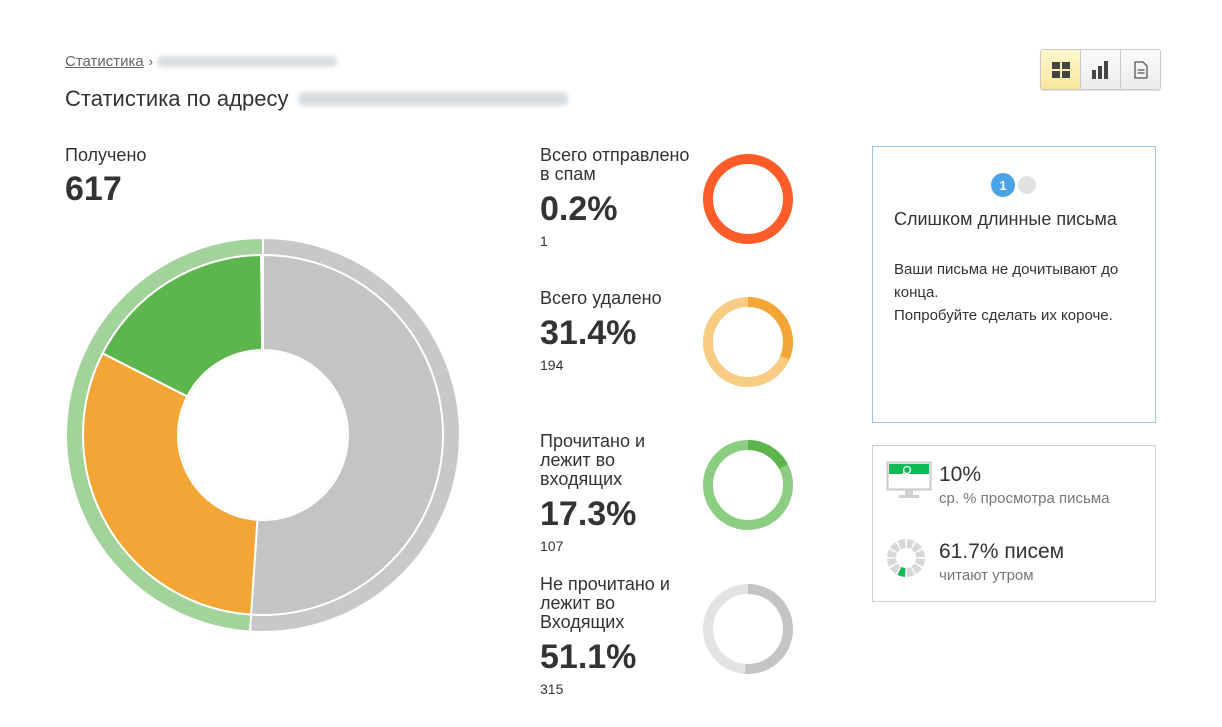 This screenshot has width=1222, height=727. Describe the element at coordinates (960, 474) in the screenshot. I see `metric-view-value: 10%` at that location.